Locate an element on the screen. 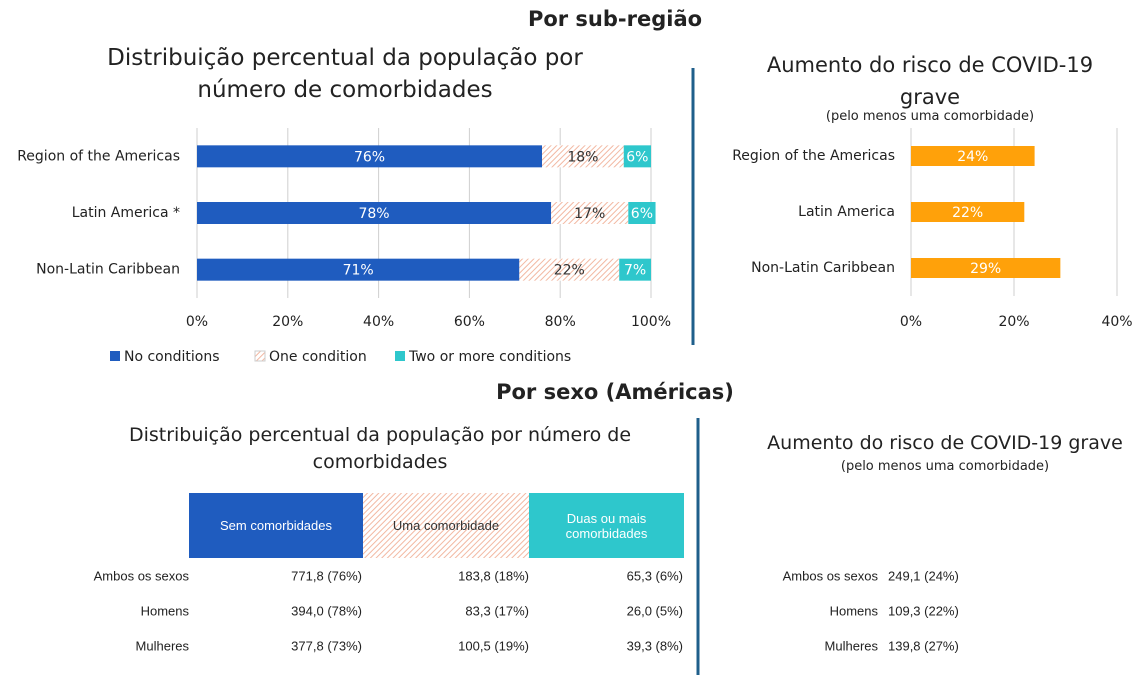 The image size is (1137, 677). column-header: Duas ou mais comorbidades is located at coordinates (606, 525).